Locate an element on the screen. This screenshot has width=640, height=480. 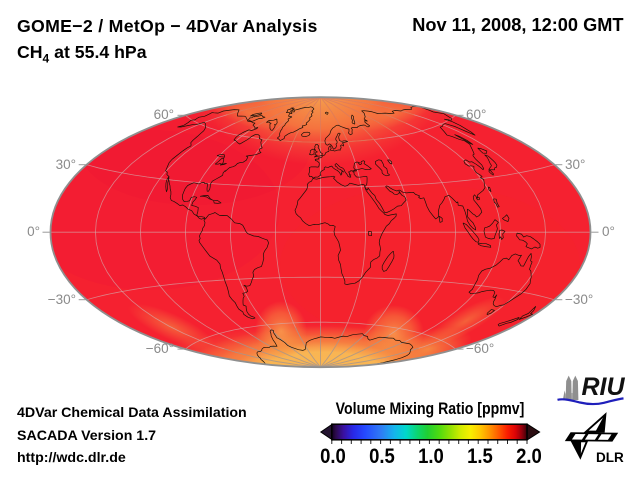
svg-text: DLR is located at coordinates (610, 457).